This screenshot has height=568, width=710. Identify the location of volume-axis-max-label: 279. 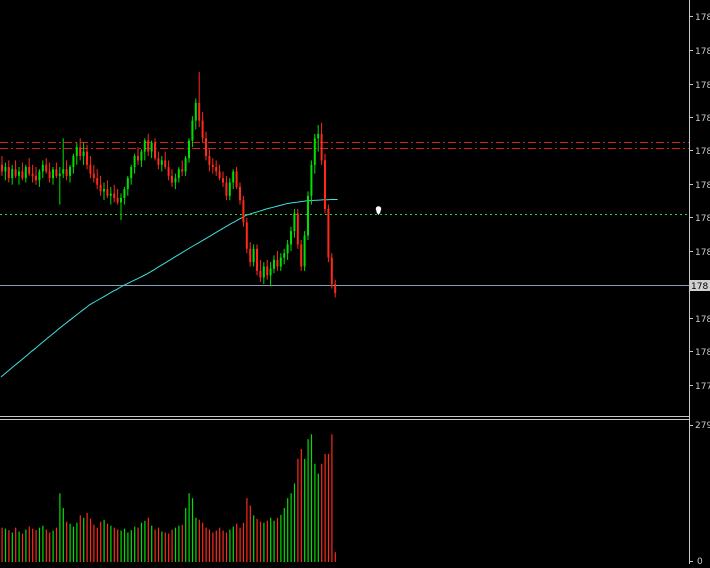
(702, 426).